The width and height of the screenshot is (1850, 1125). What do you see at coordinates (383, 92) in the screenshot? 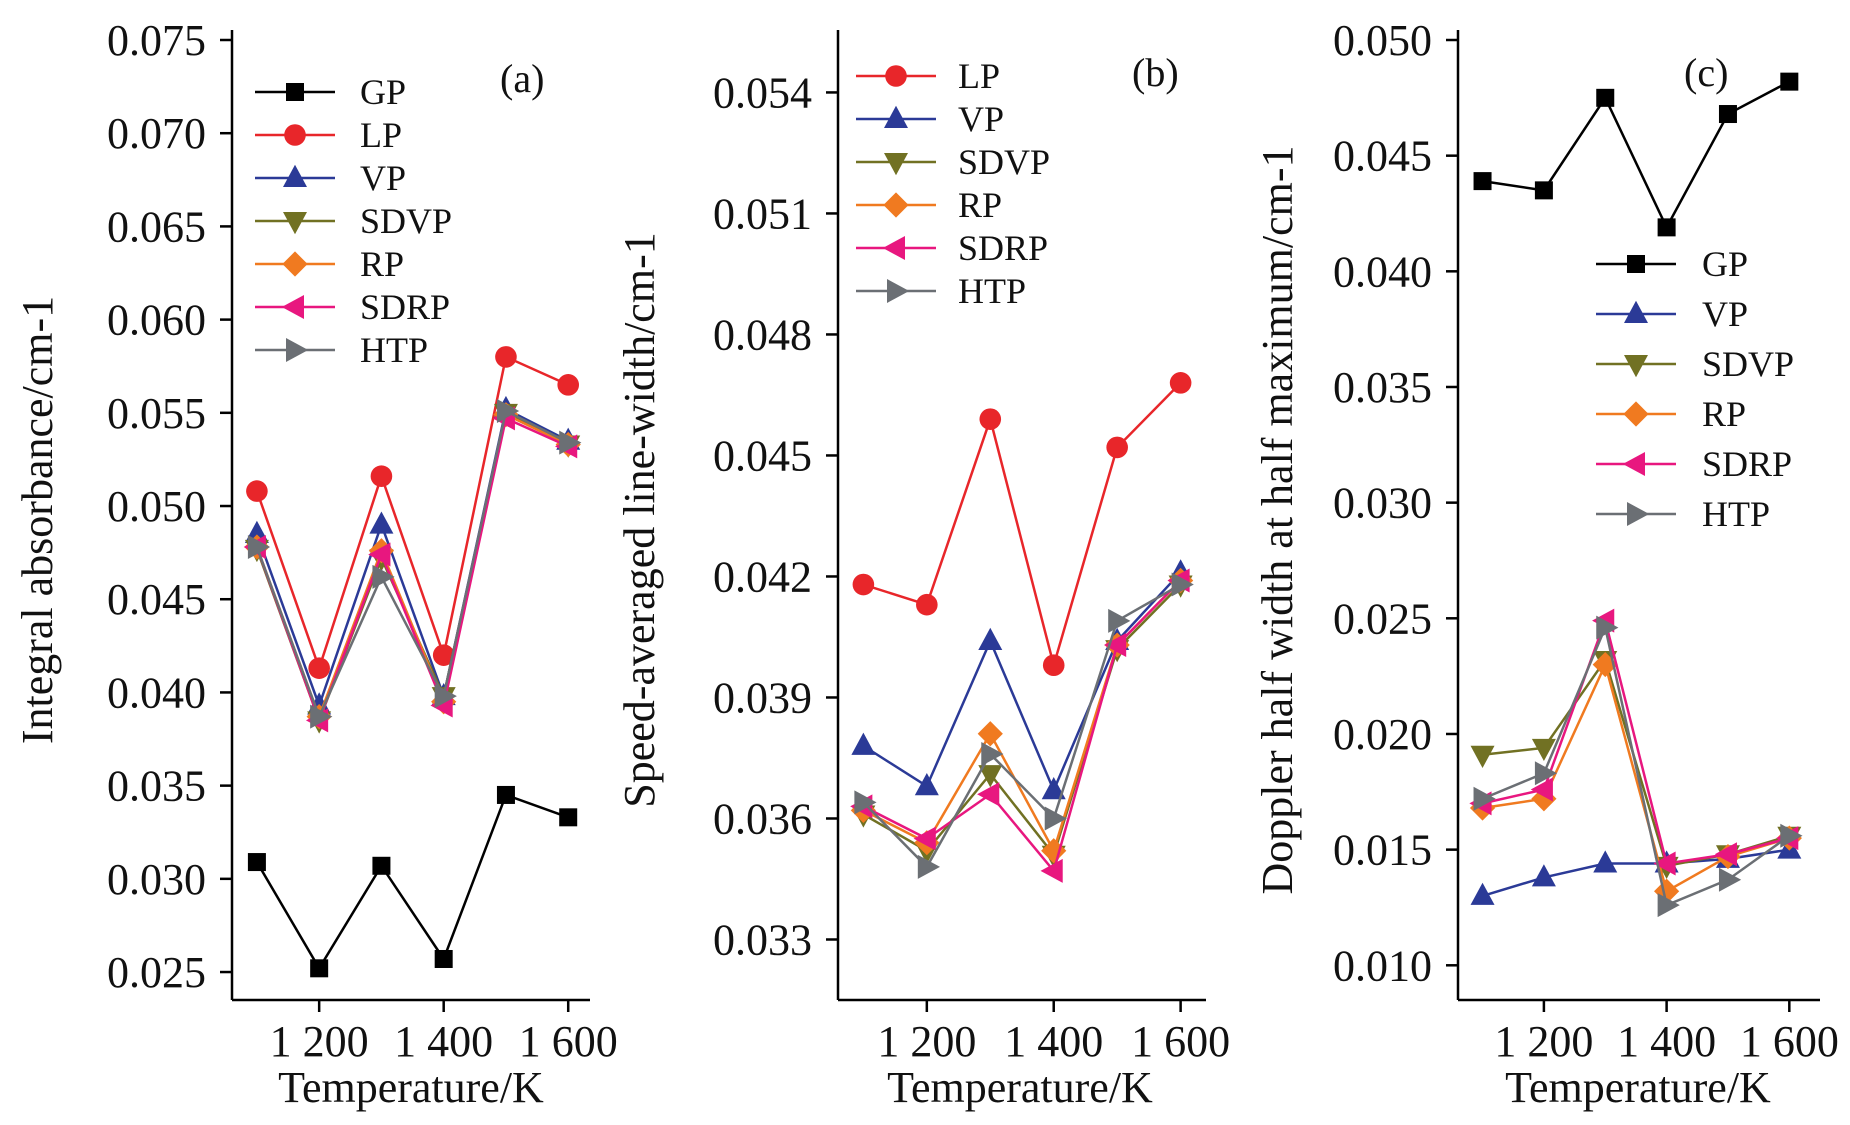
I see `legend-label: GP` at bounding box center [383, 92].